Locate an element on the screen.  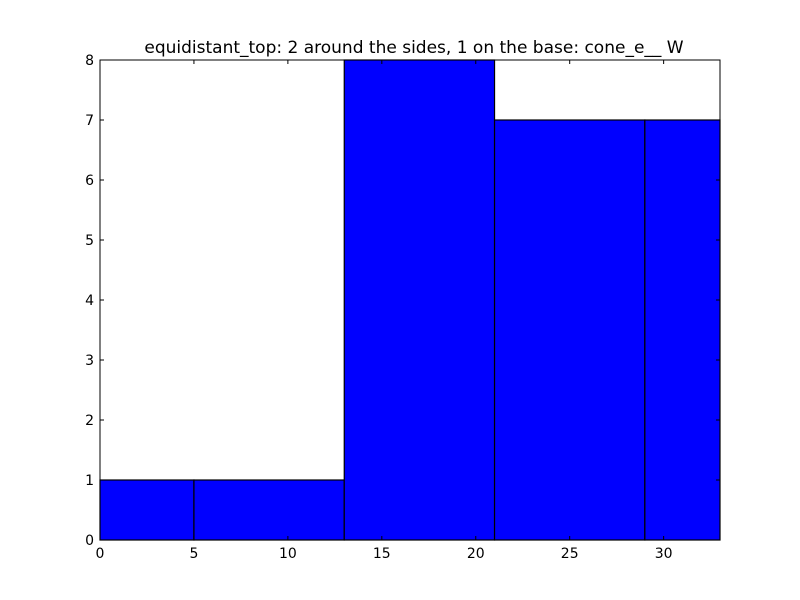
y-tick-label-4: 4 is located at coordinates (89, 301).